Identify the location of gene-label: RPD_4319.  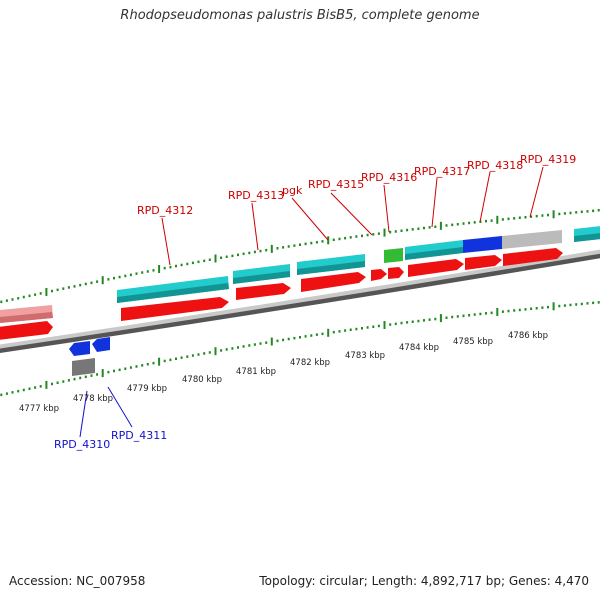
(548, 159).